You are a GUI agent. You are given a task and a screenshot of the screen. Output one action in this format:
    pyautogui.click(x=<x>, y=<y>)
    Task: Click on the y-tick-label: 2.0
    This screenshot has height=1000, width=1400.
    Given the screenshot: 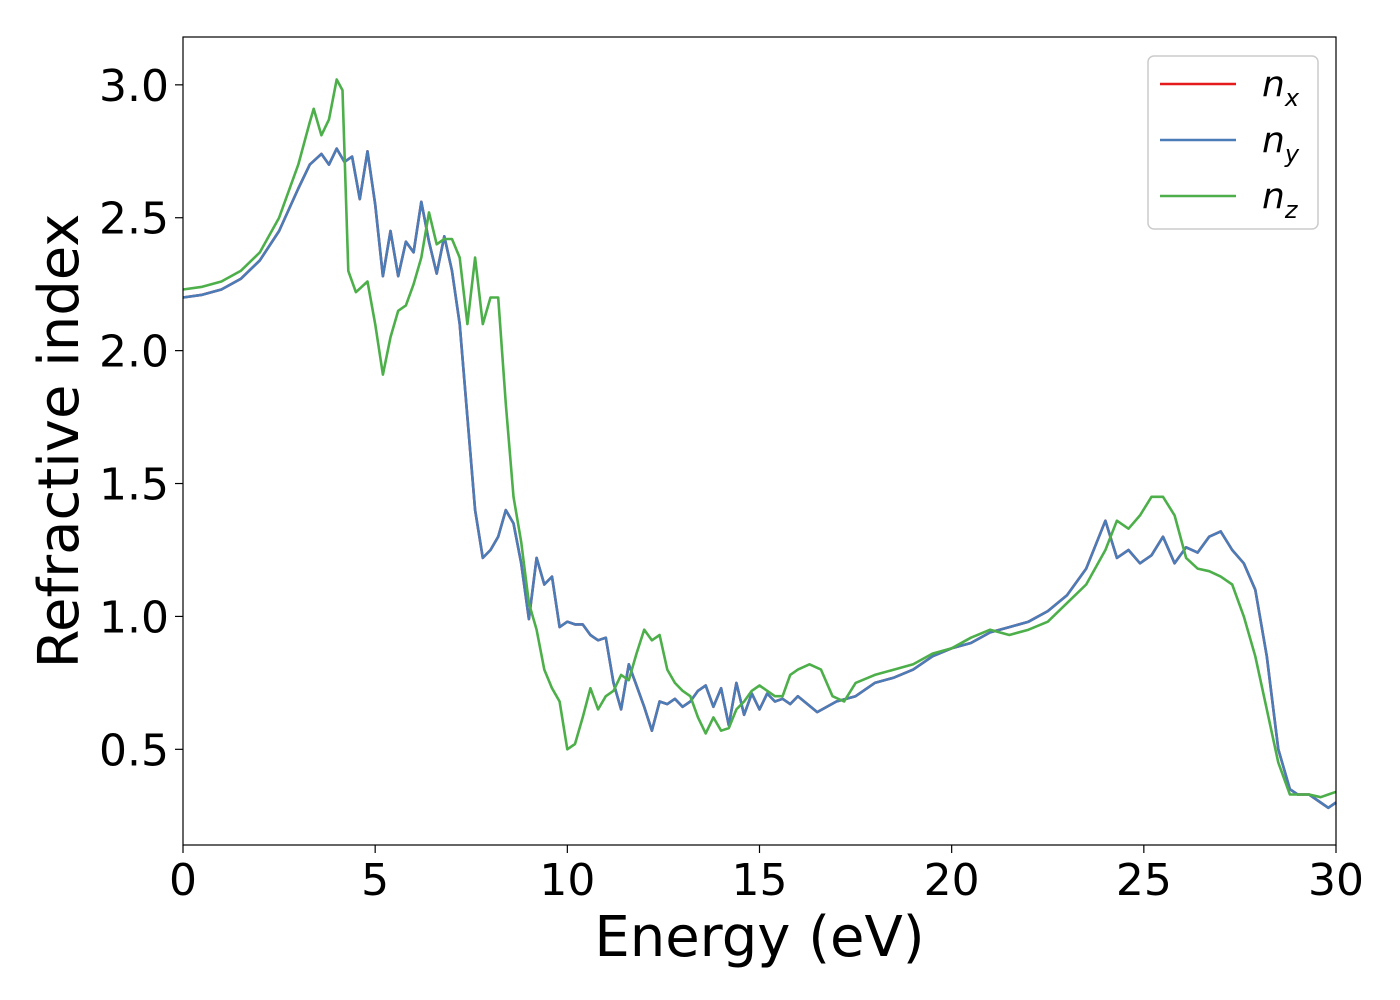 What is the action you would take?
    pyautogui.click(x=134, y=352)
    